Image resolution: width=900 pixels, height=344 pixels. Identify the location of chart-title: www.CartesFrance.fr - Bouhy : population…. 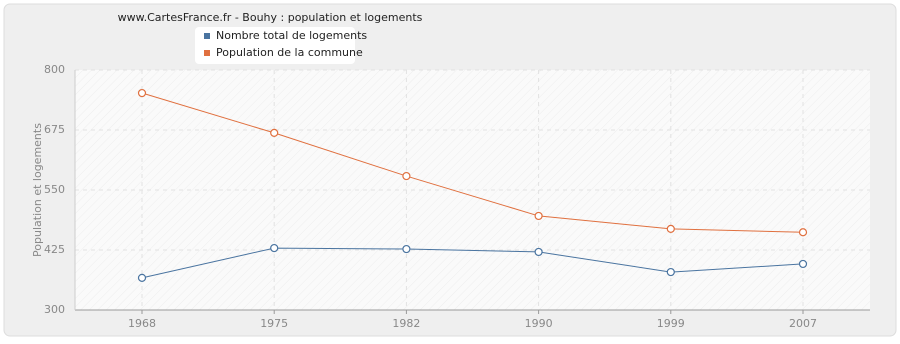
(270, 17).